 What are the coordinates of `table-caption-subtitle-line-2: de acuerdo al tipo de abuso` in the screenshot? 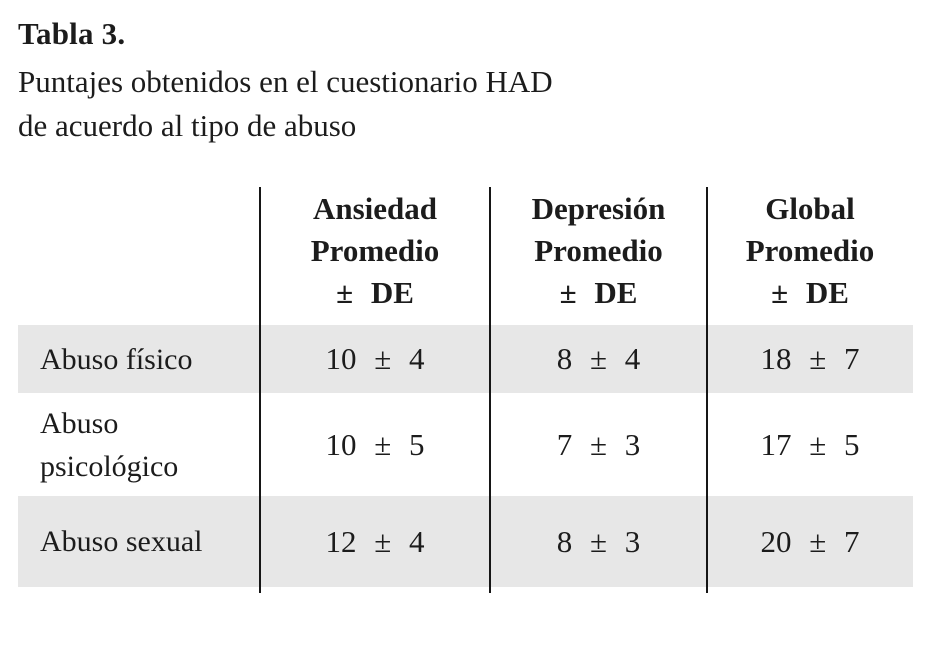 It's located at (187, 125).